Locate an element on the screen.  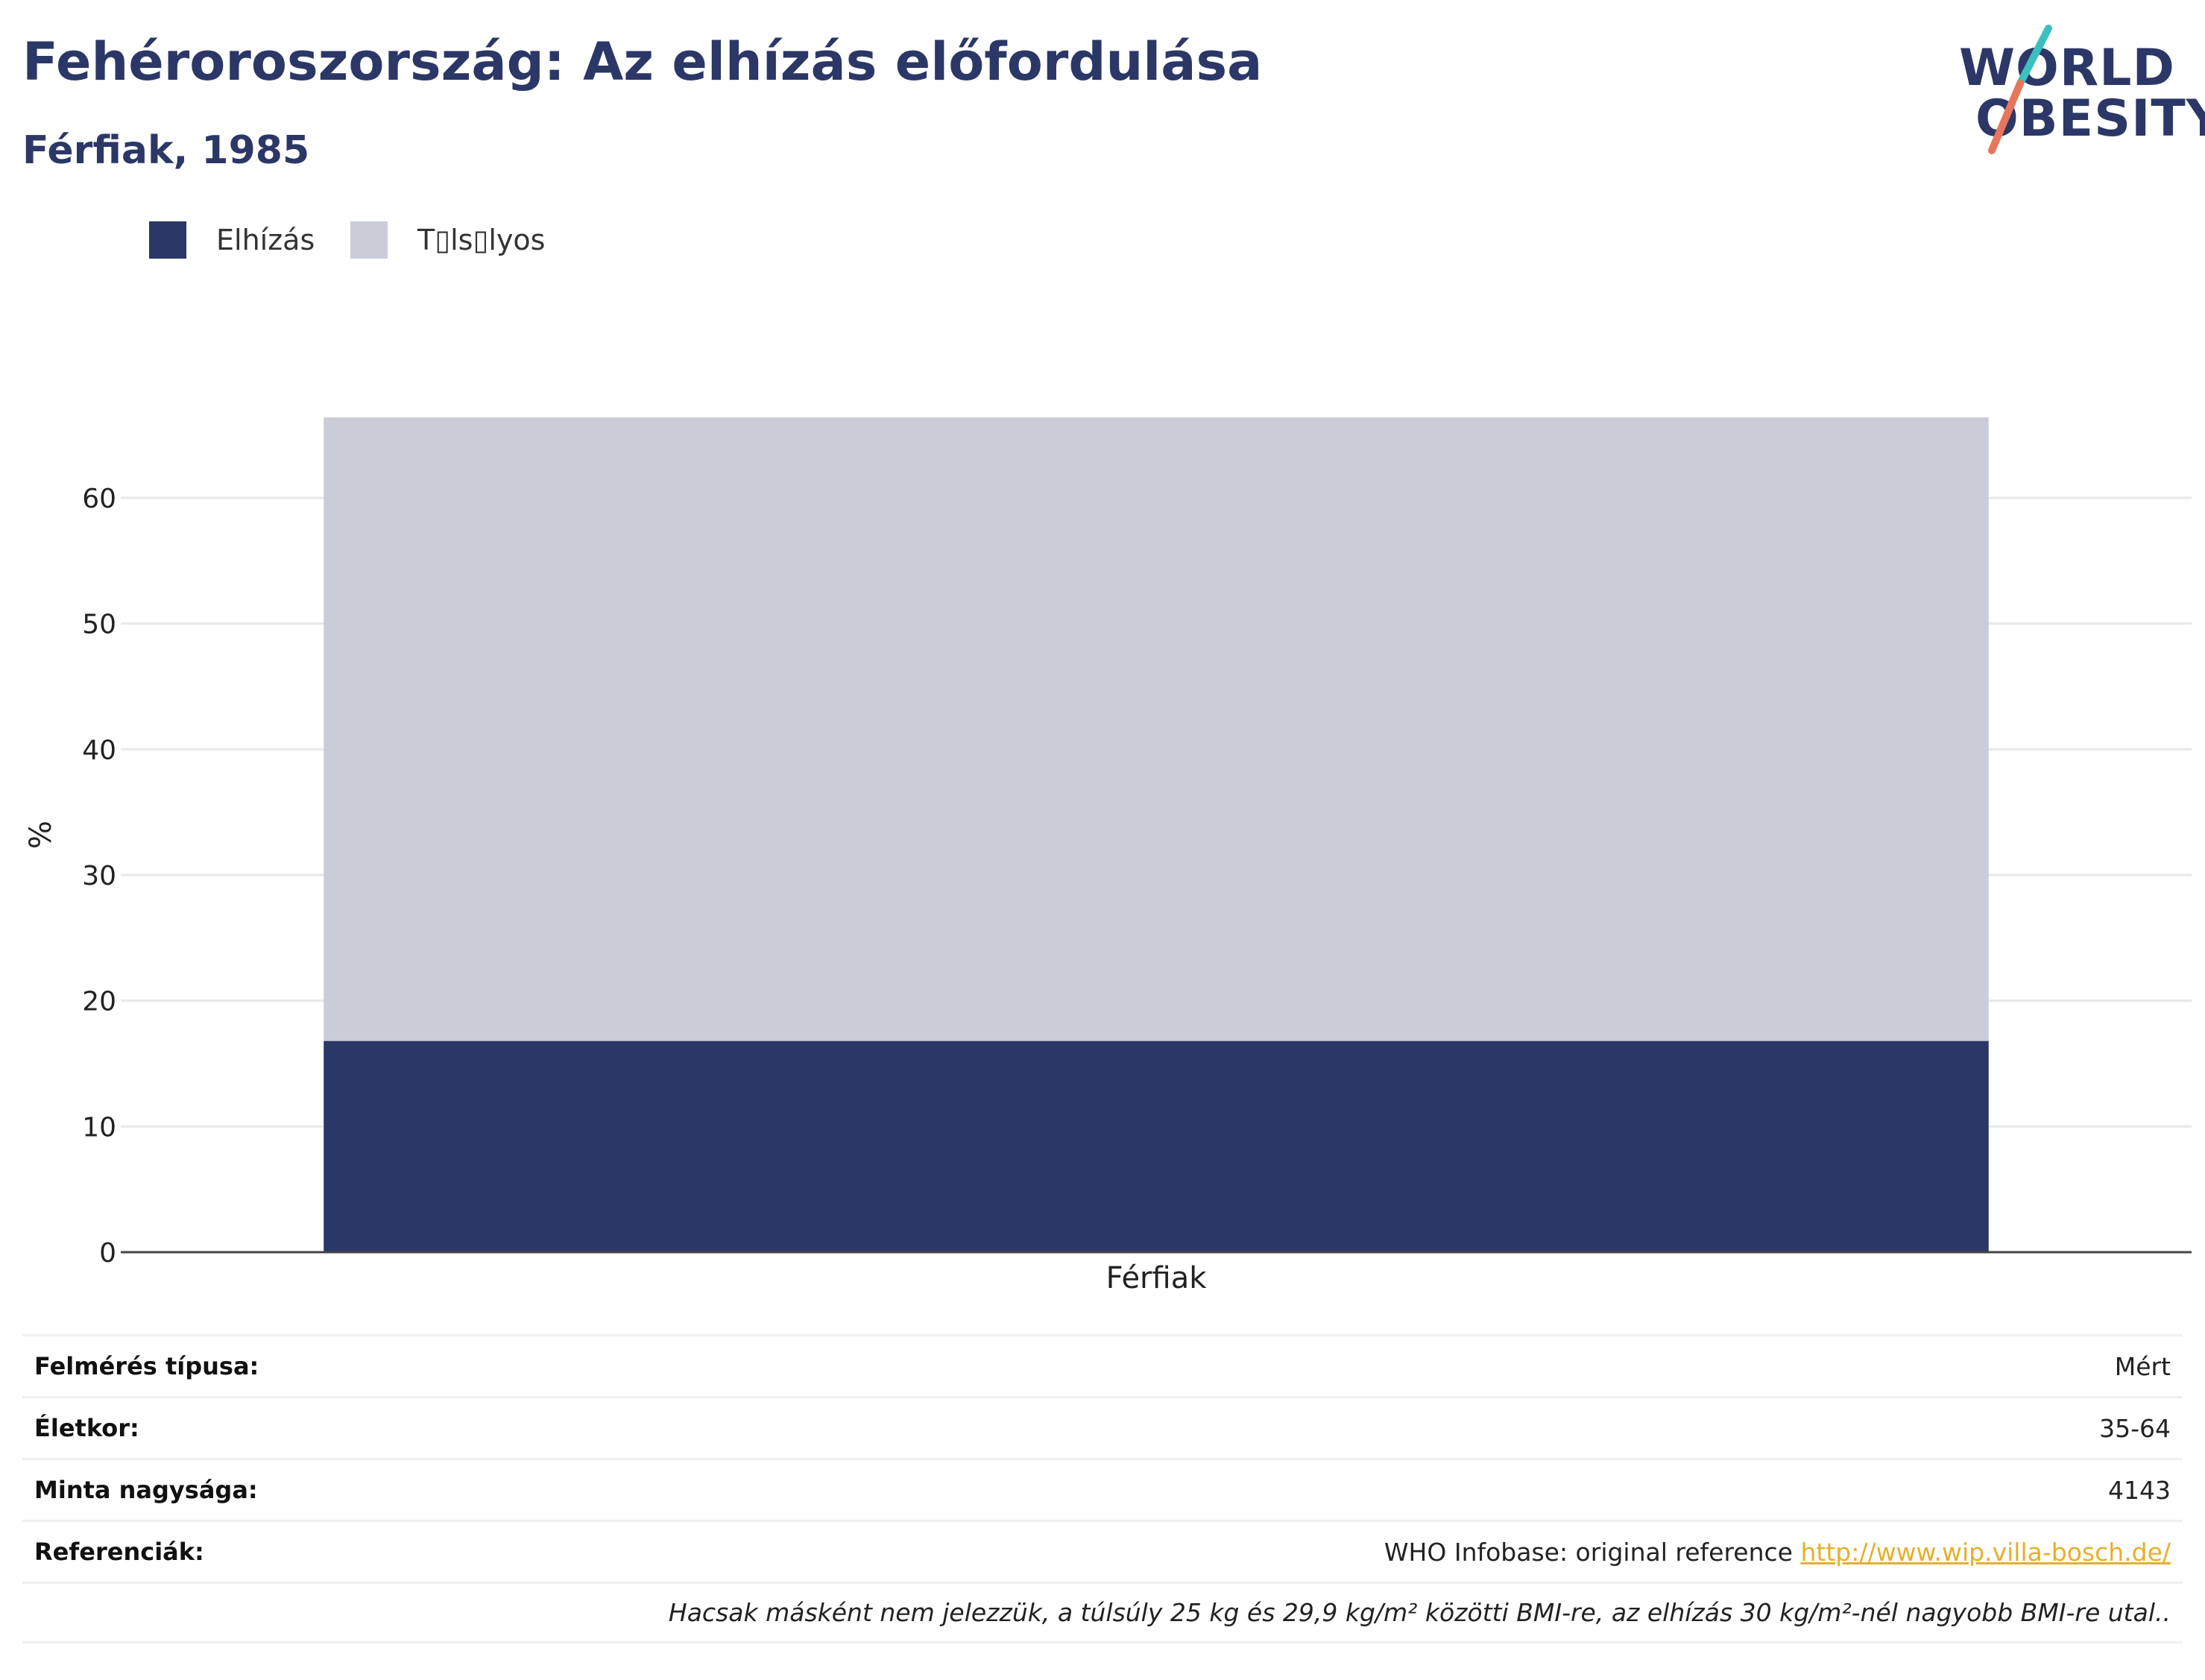
info-row-sample-size: Minta nagysága: 4143 is located at coordinates (1102, 1489).